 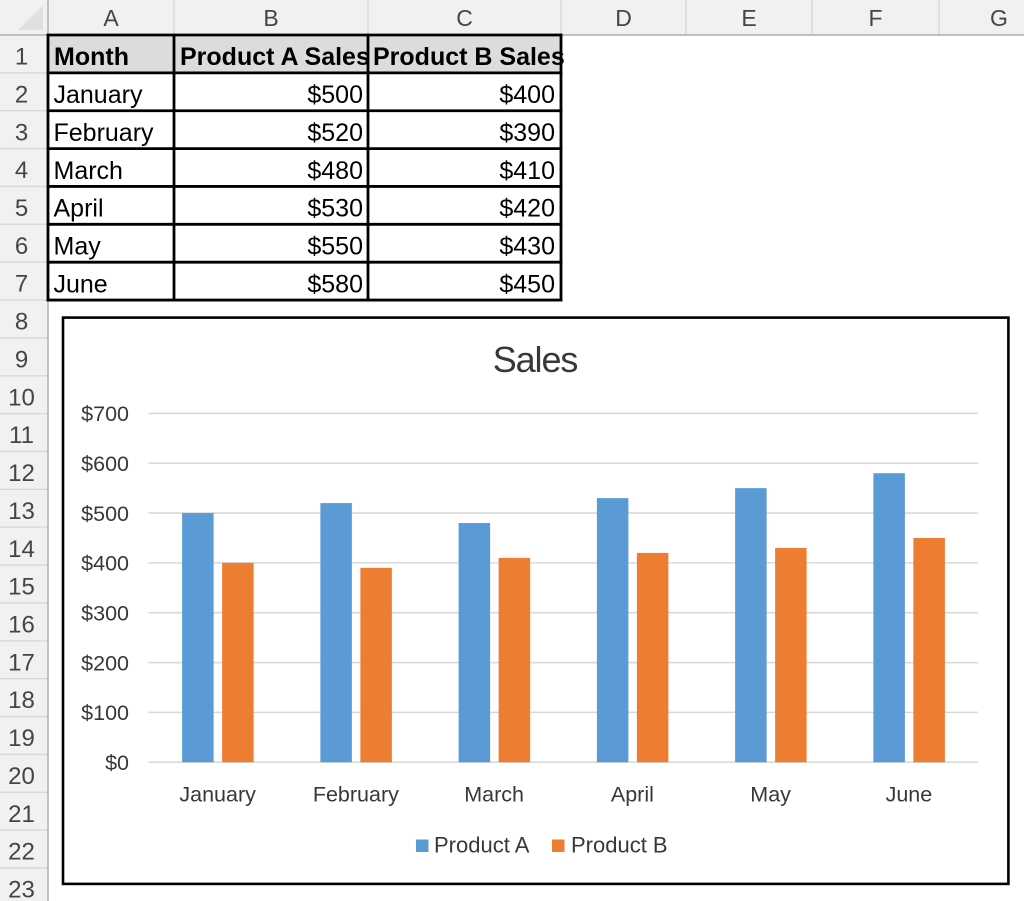 What do you see at coordinates (21, 889) in the screenshot?
I see `svg-text: 23` at bounding box center [21, 889].